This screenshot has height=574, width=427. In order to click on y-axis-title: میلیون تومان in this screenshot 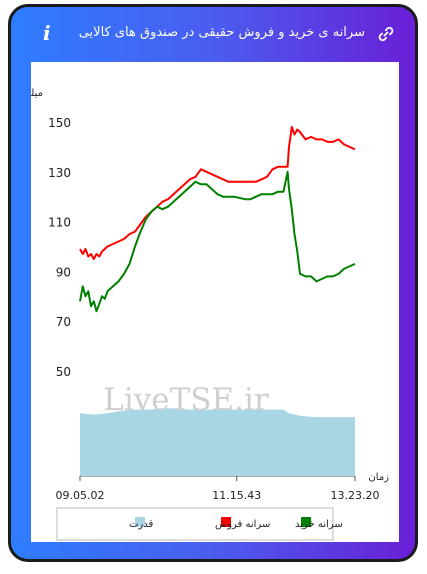, I will do `click(37, 93)`.